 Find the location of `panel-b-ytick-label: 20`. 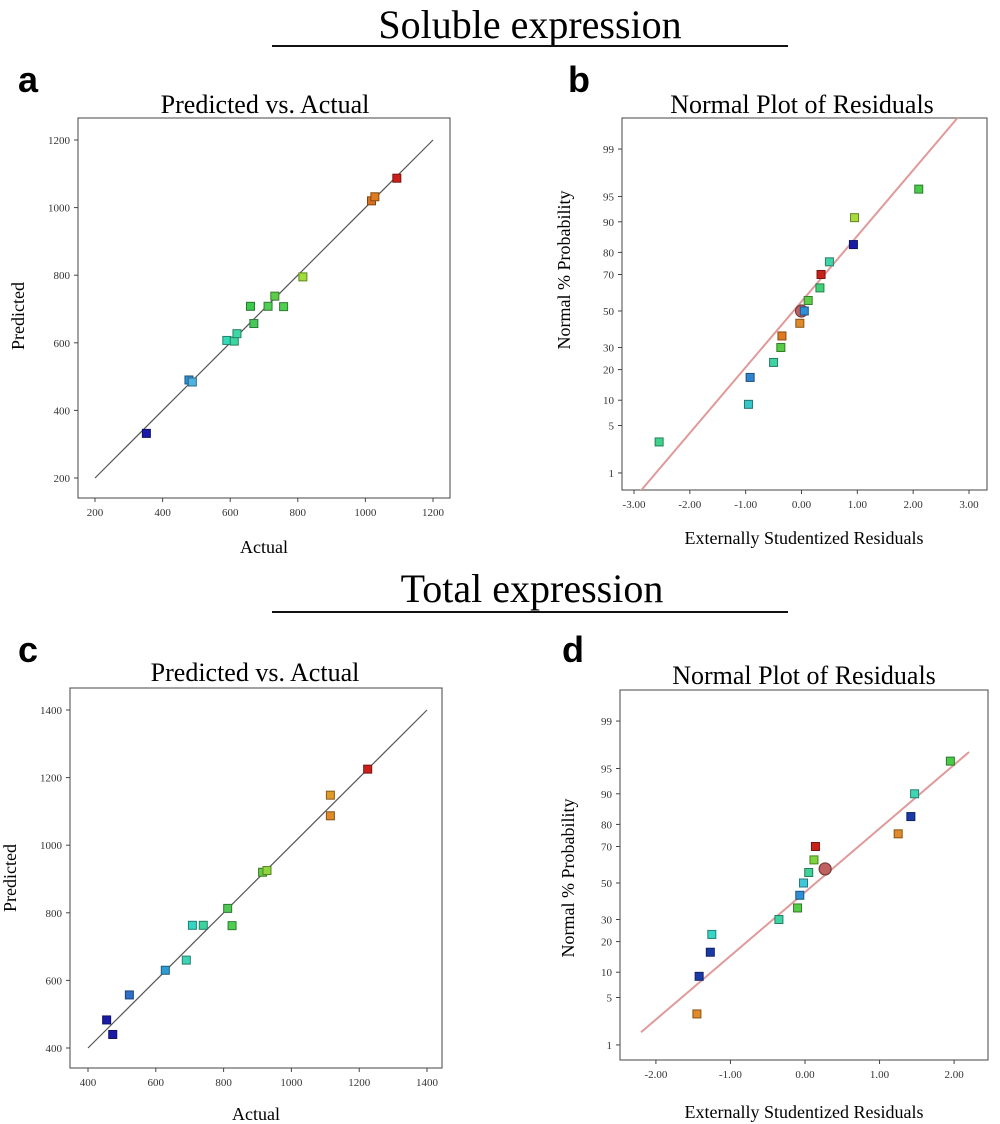

panel-b-ytick-label: 20 is located at coordinates (609, 371).